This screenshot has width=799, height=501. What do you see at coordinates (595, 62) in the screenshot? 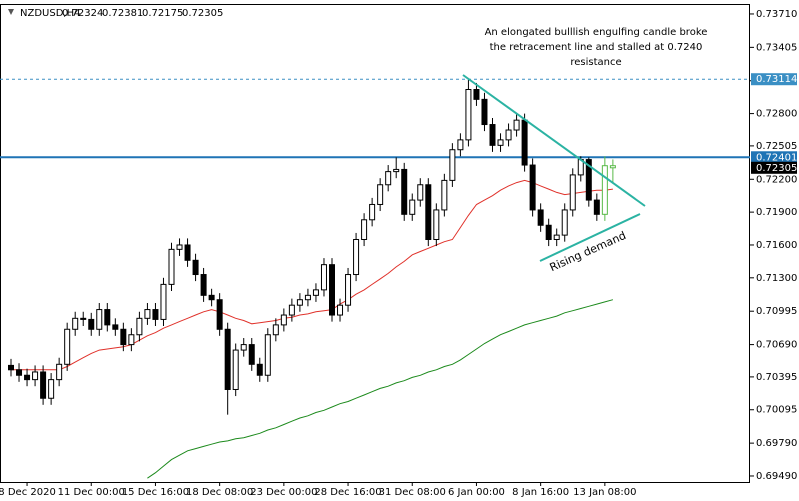
I see `annotation: resistance` at bounding box center [595, 62].